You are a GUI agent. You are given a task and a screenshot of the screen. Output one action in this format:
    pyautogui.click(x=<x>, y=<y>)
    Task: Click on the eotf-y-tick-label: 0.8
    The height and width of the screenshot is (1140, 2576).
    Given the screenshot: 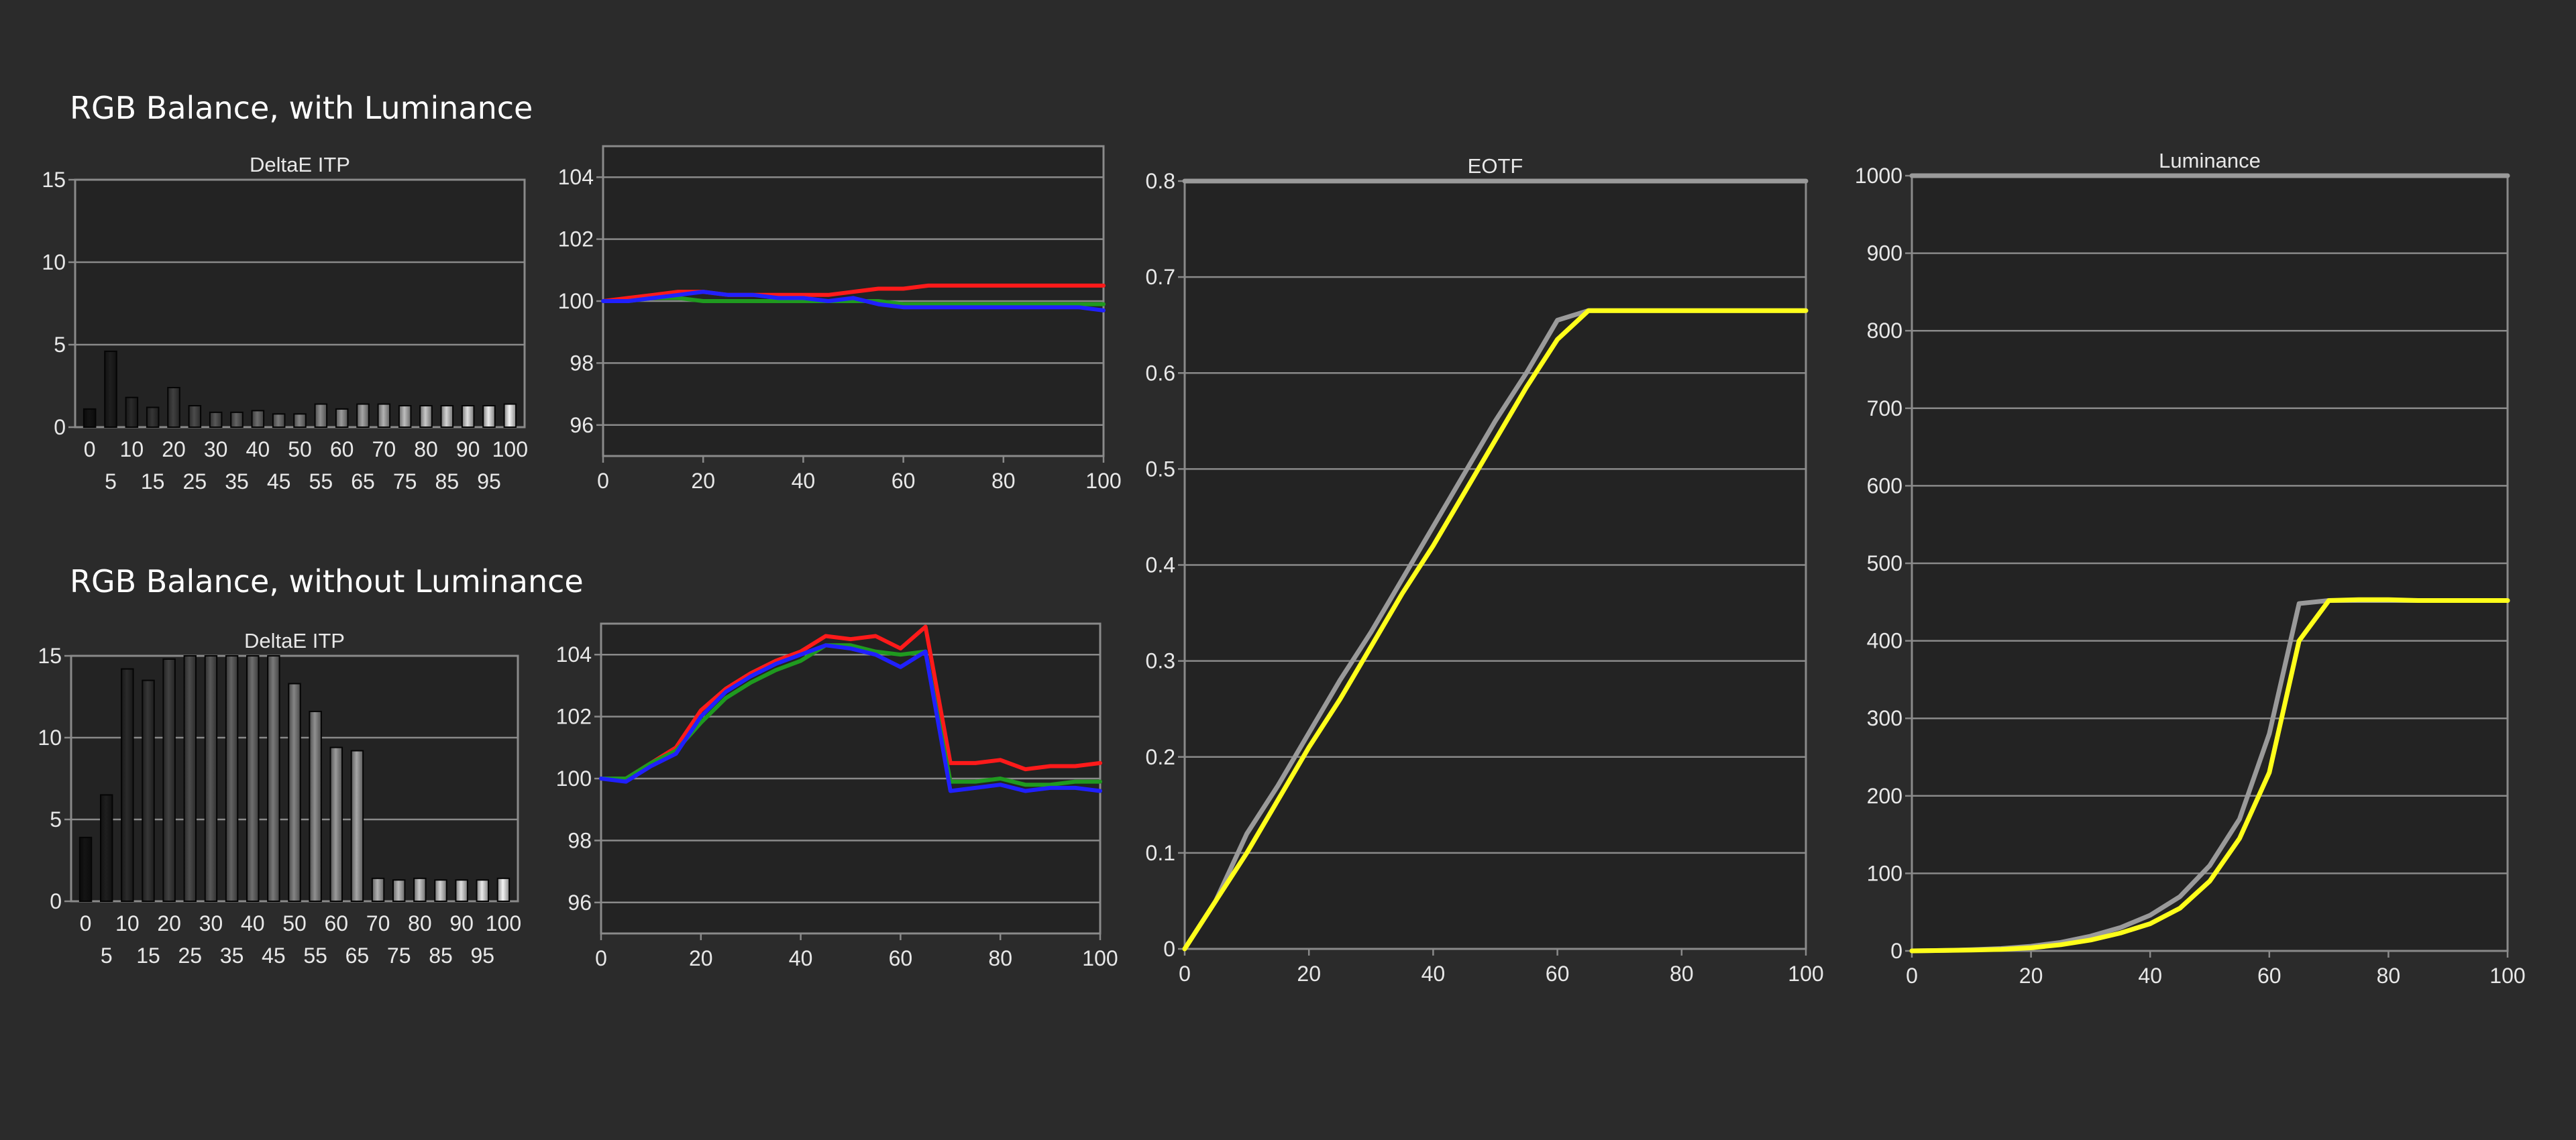 What is the action you would take?
    pyautogui.click(x=1160, y=181)
    